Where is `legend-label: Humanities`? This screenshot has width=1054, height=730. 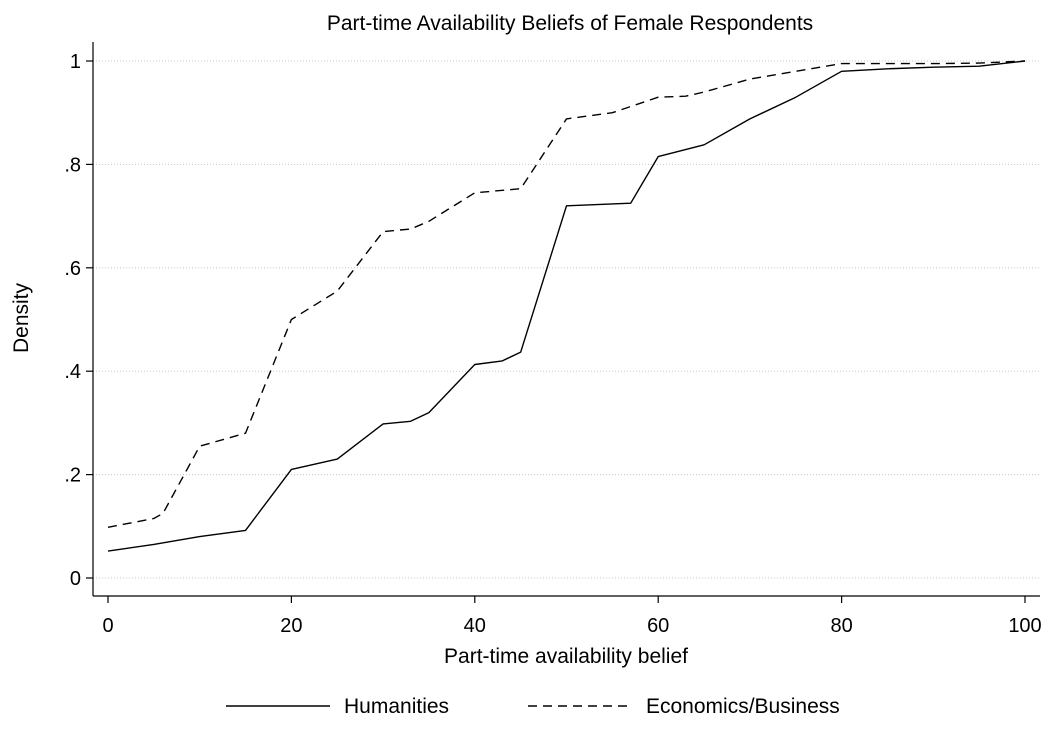
legend-label: Humanities is located at coordinates (396, 706).